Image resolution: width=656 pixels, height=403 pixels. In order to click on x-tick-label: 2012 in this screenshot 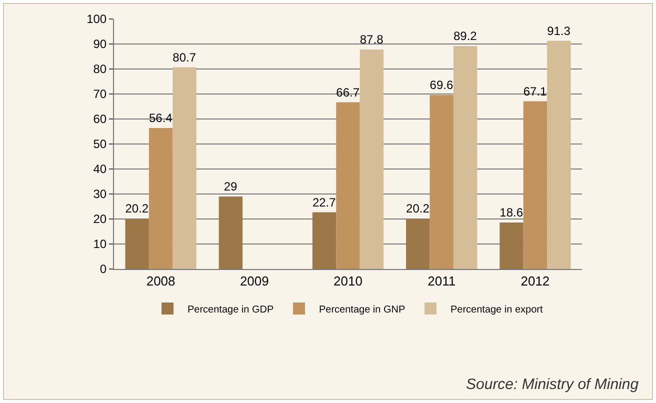, I will do `click(535, 281)`.